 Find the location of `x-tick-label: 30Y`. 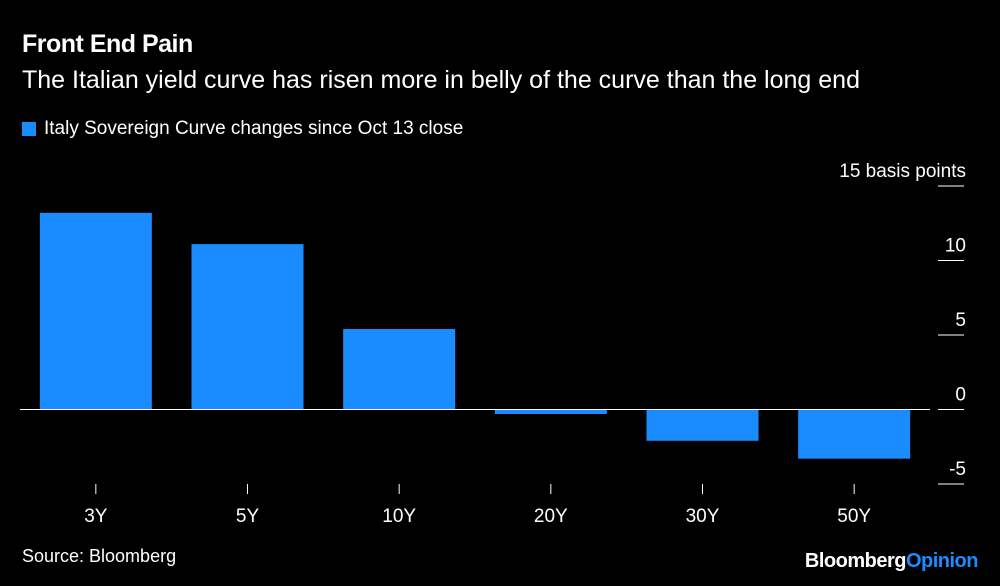

x-tick-label: 30Y is located at coordinates (703, 516).